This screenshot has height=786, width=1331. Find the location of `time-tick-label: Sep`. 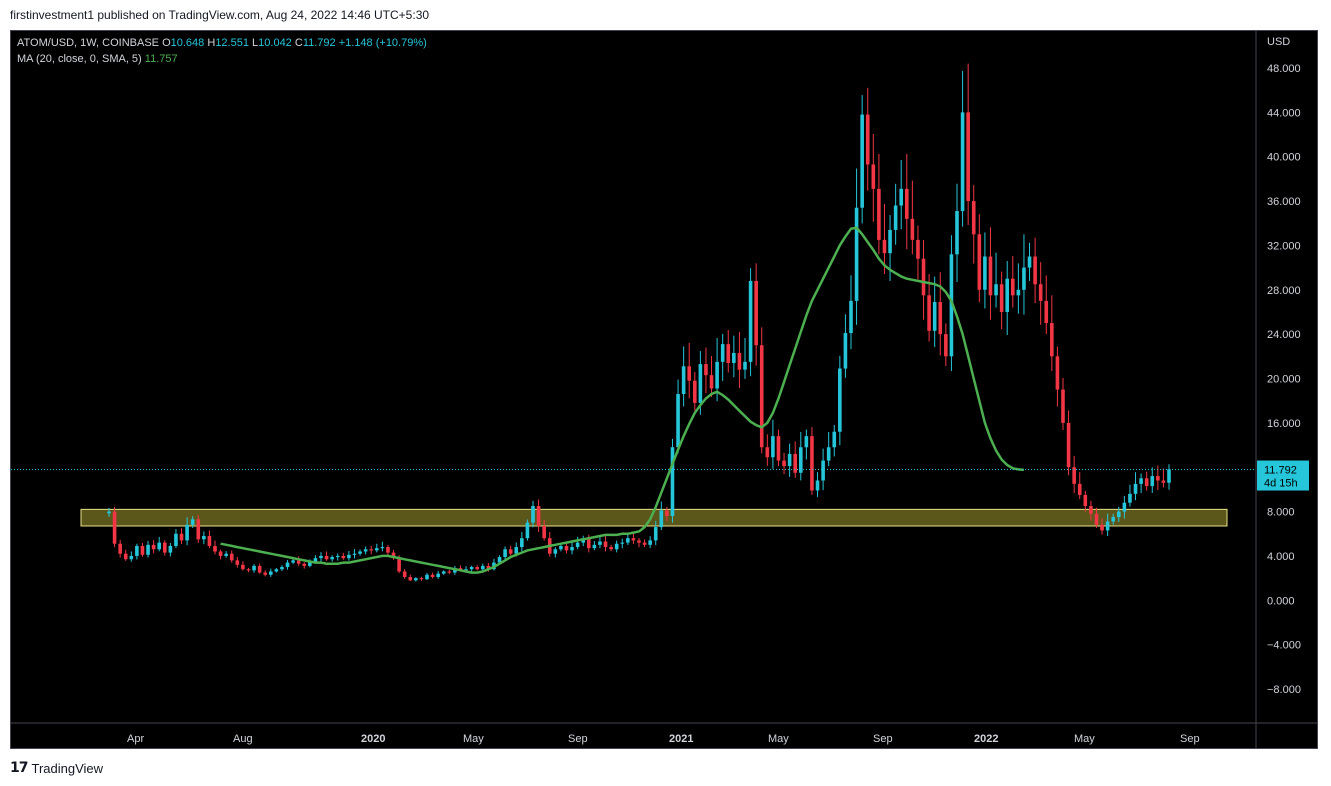

time-tick-label: Sep is located at coordinates (883, 739).